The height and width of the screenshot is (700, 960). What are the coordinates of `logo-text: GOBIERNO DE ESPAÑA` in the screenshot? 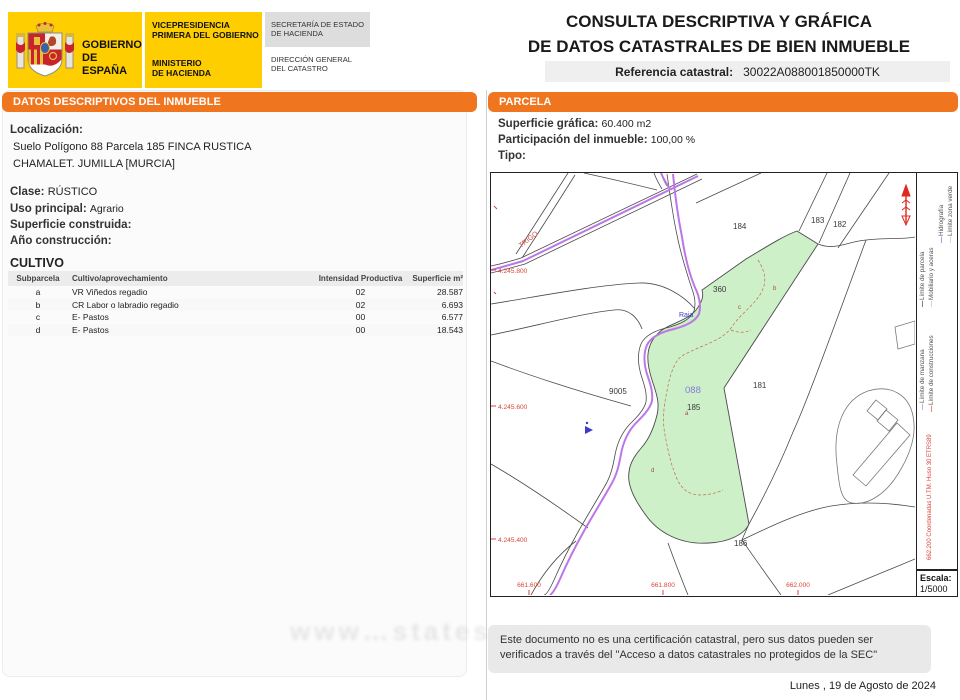 It's located at (112, 58).